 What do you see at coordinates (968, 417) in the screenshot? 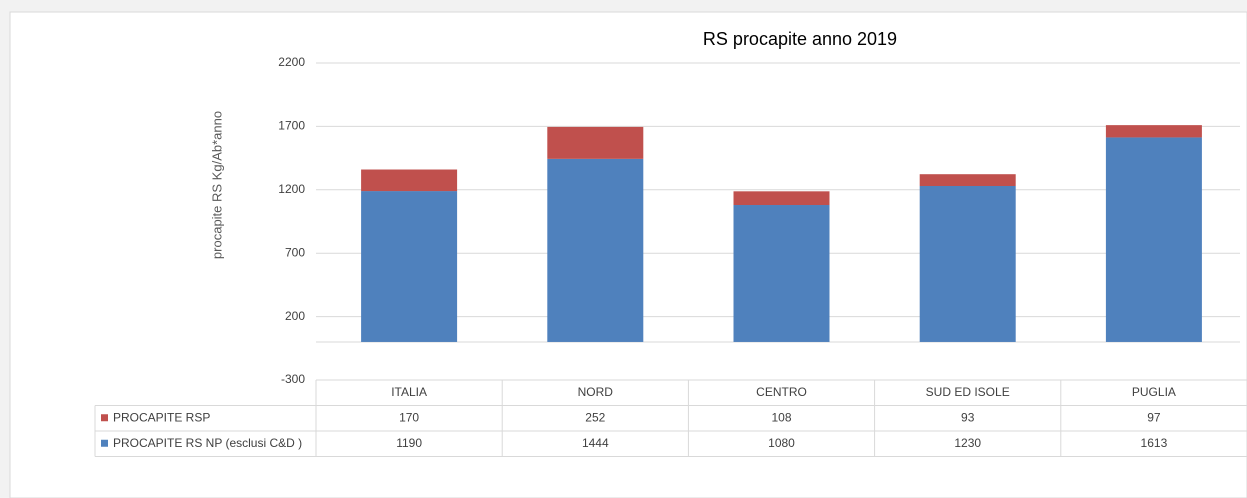
I see `data-table-value: 93` at bounding box center [968, 417].